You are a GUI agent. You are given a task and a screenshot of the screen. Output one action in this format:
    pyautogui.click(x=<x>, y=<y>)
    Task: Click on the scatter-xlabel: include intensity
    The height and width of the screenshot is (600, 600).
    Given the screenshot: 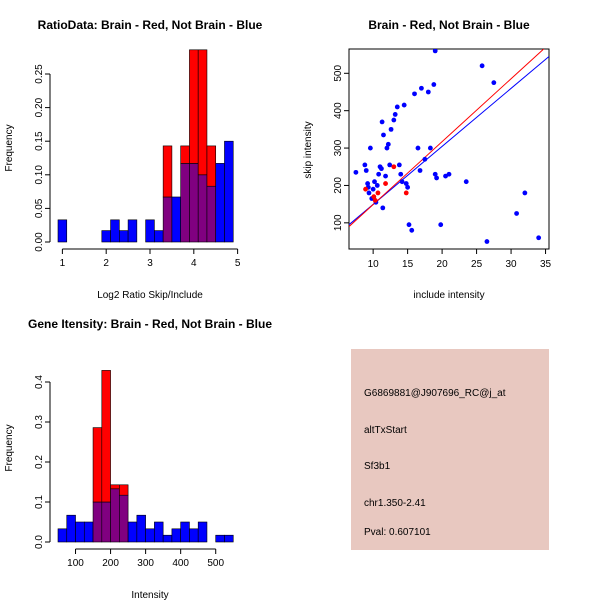 What is the action you would take?
    pyautogui.click(x=448, y=295)
    